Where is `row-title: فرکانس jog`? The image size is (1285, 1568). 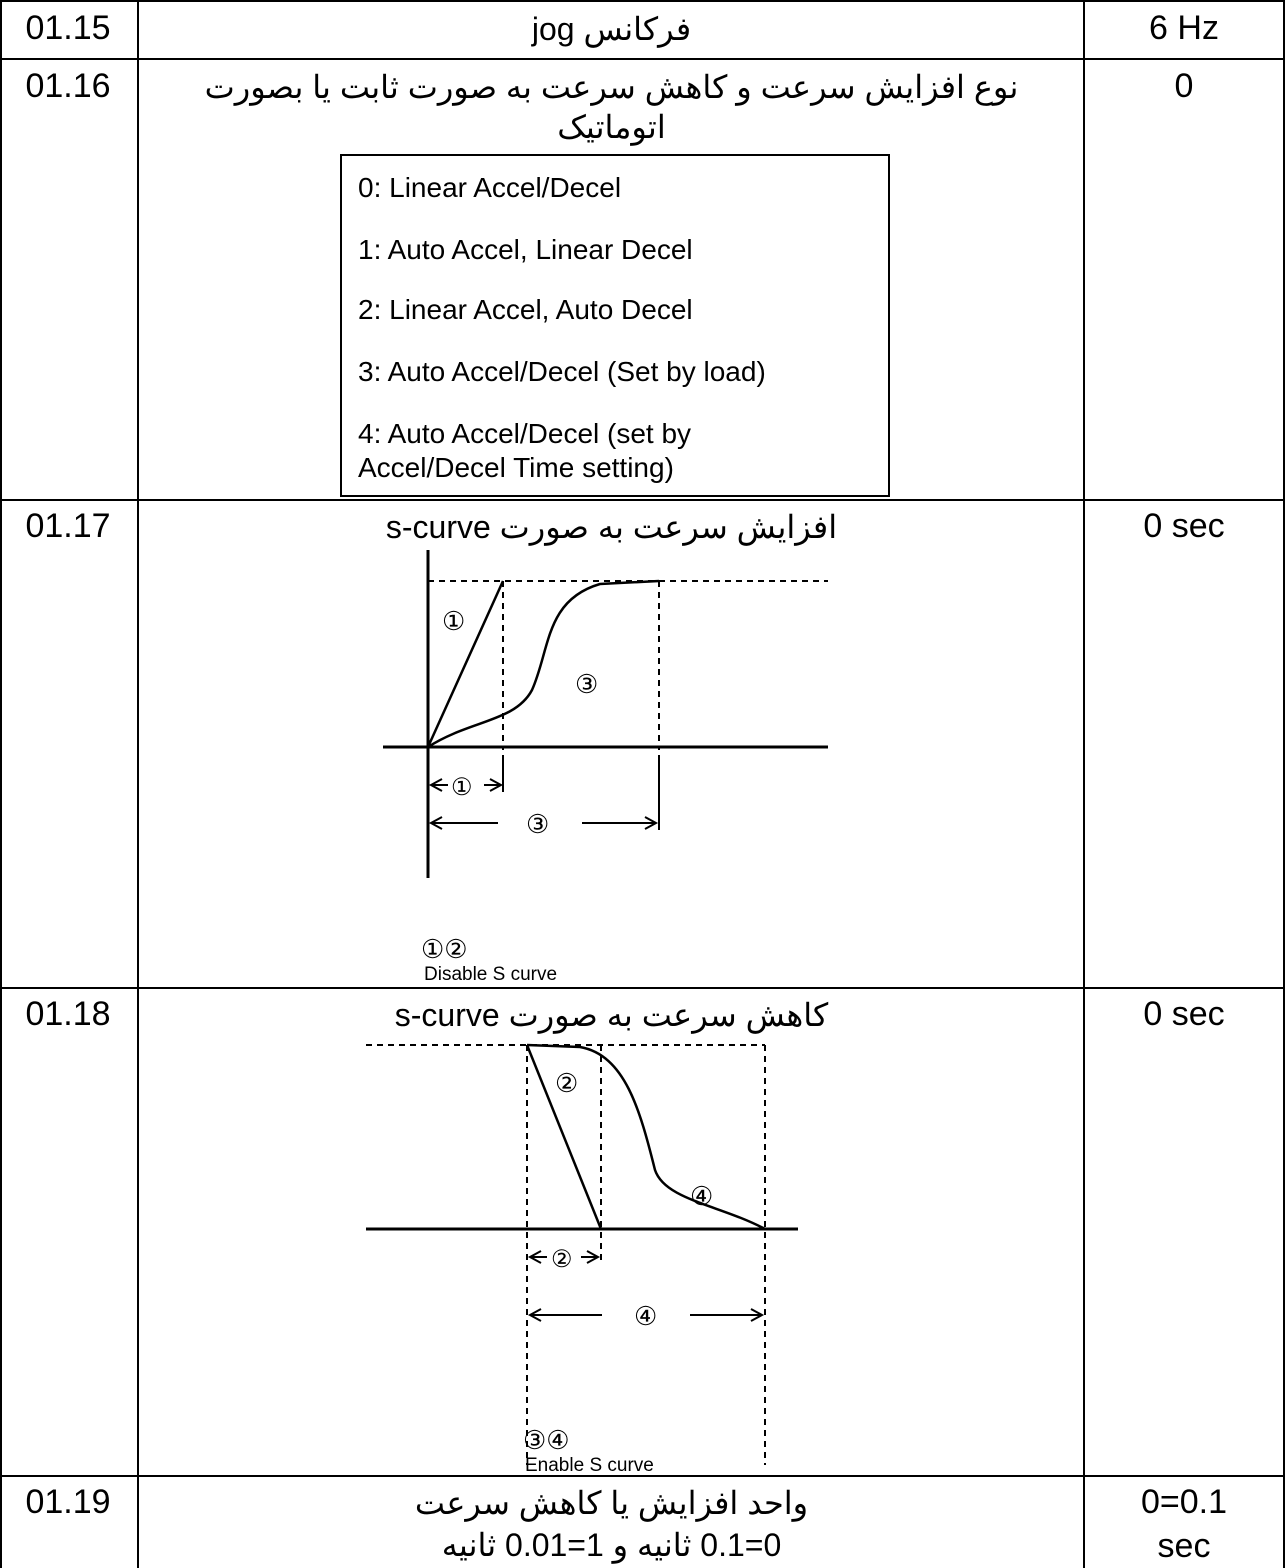
row-title: فرکانس jog is located at coordinates (611, 29).